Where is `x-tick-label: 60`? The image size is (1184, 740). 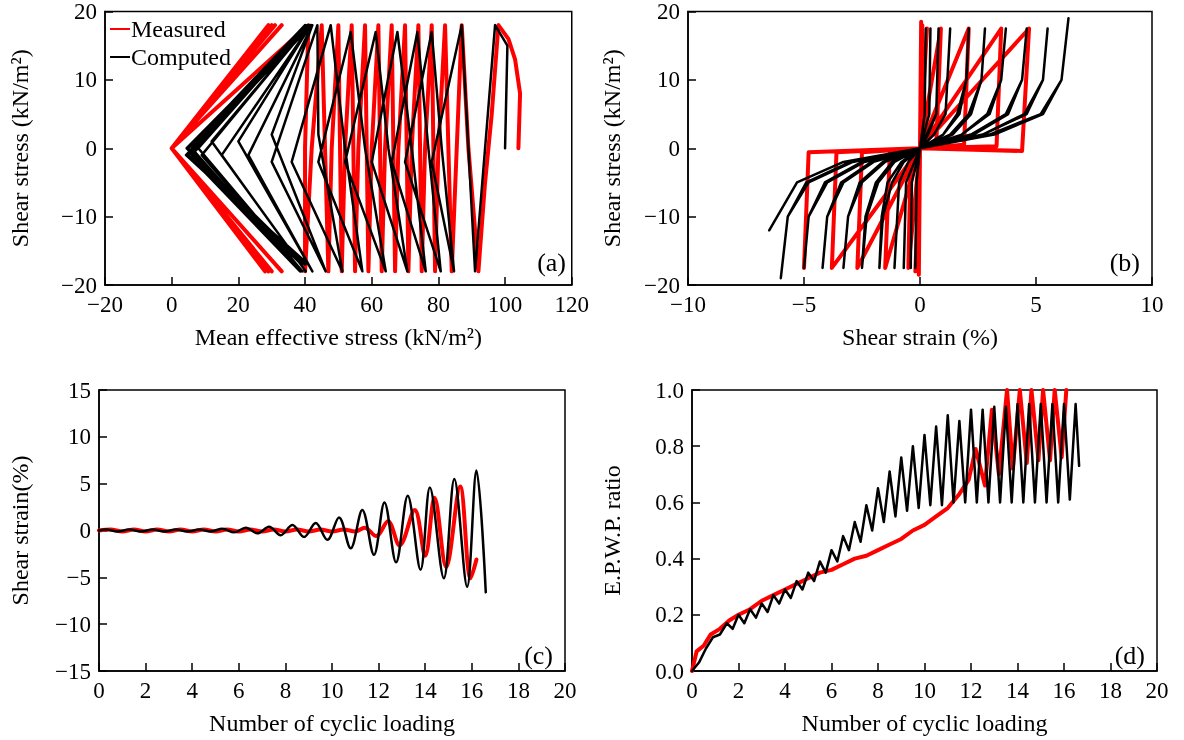
x-tick-label: 60 is located at coordinates (372, 304).